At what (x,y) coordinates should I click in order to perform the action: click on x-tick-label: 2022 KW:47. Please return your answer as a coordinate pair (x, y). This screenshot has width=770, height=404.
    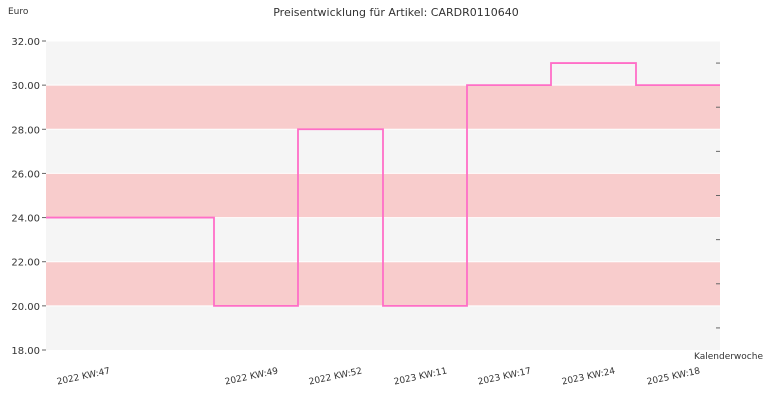
    Looking at the image, I should click on (83, 377).